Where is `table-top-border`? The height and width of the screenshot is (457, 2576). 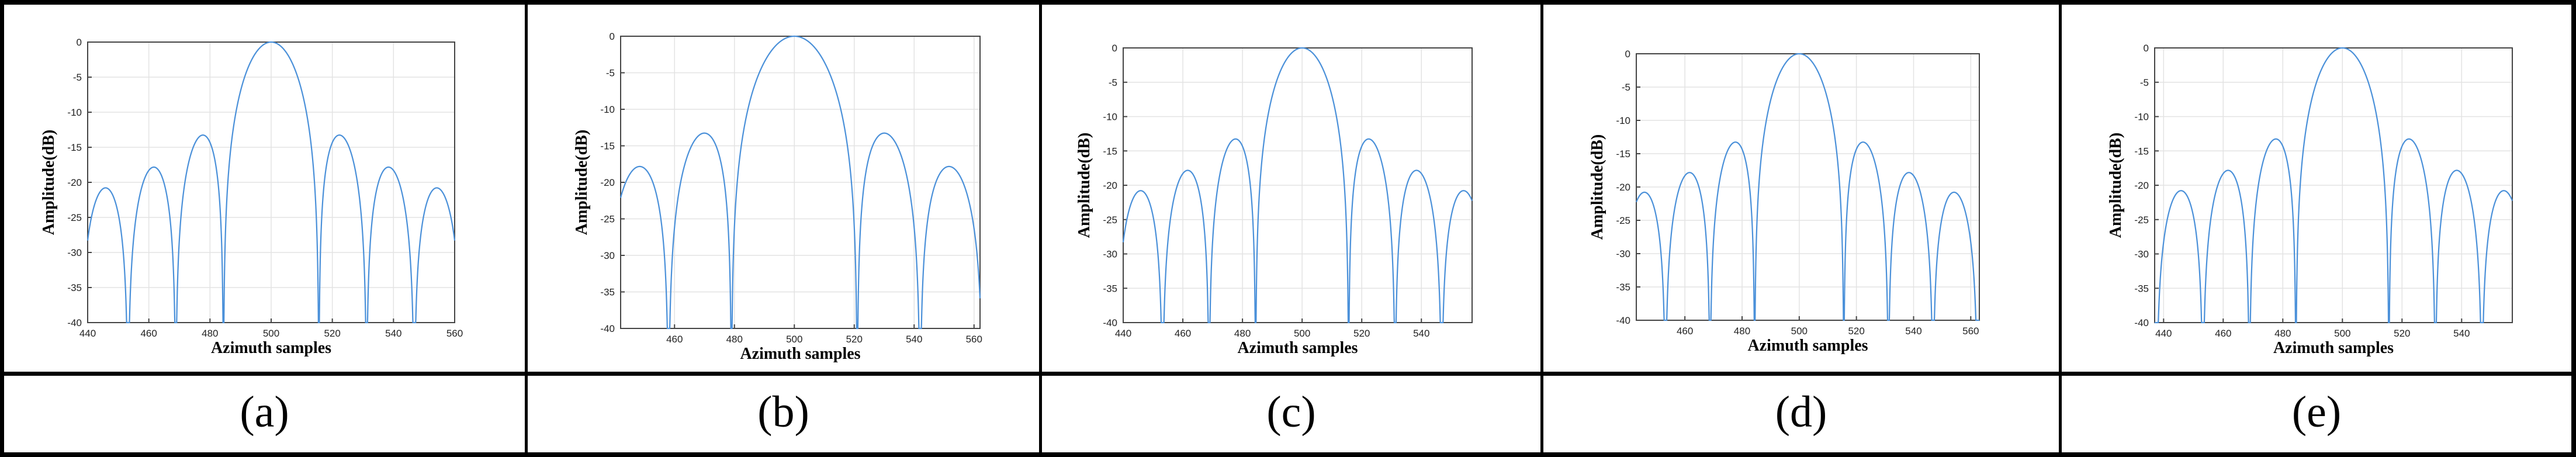 table-top-border is located at coordinates (1288, 2).